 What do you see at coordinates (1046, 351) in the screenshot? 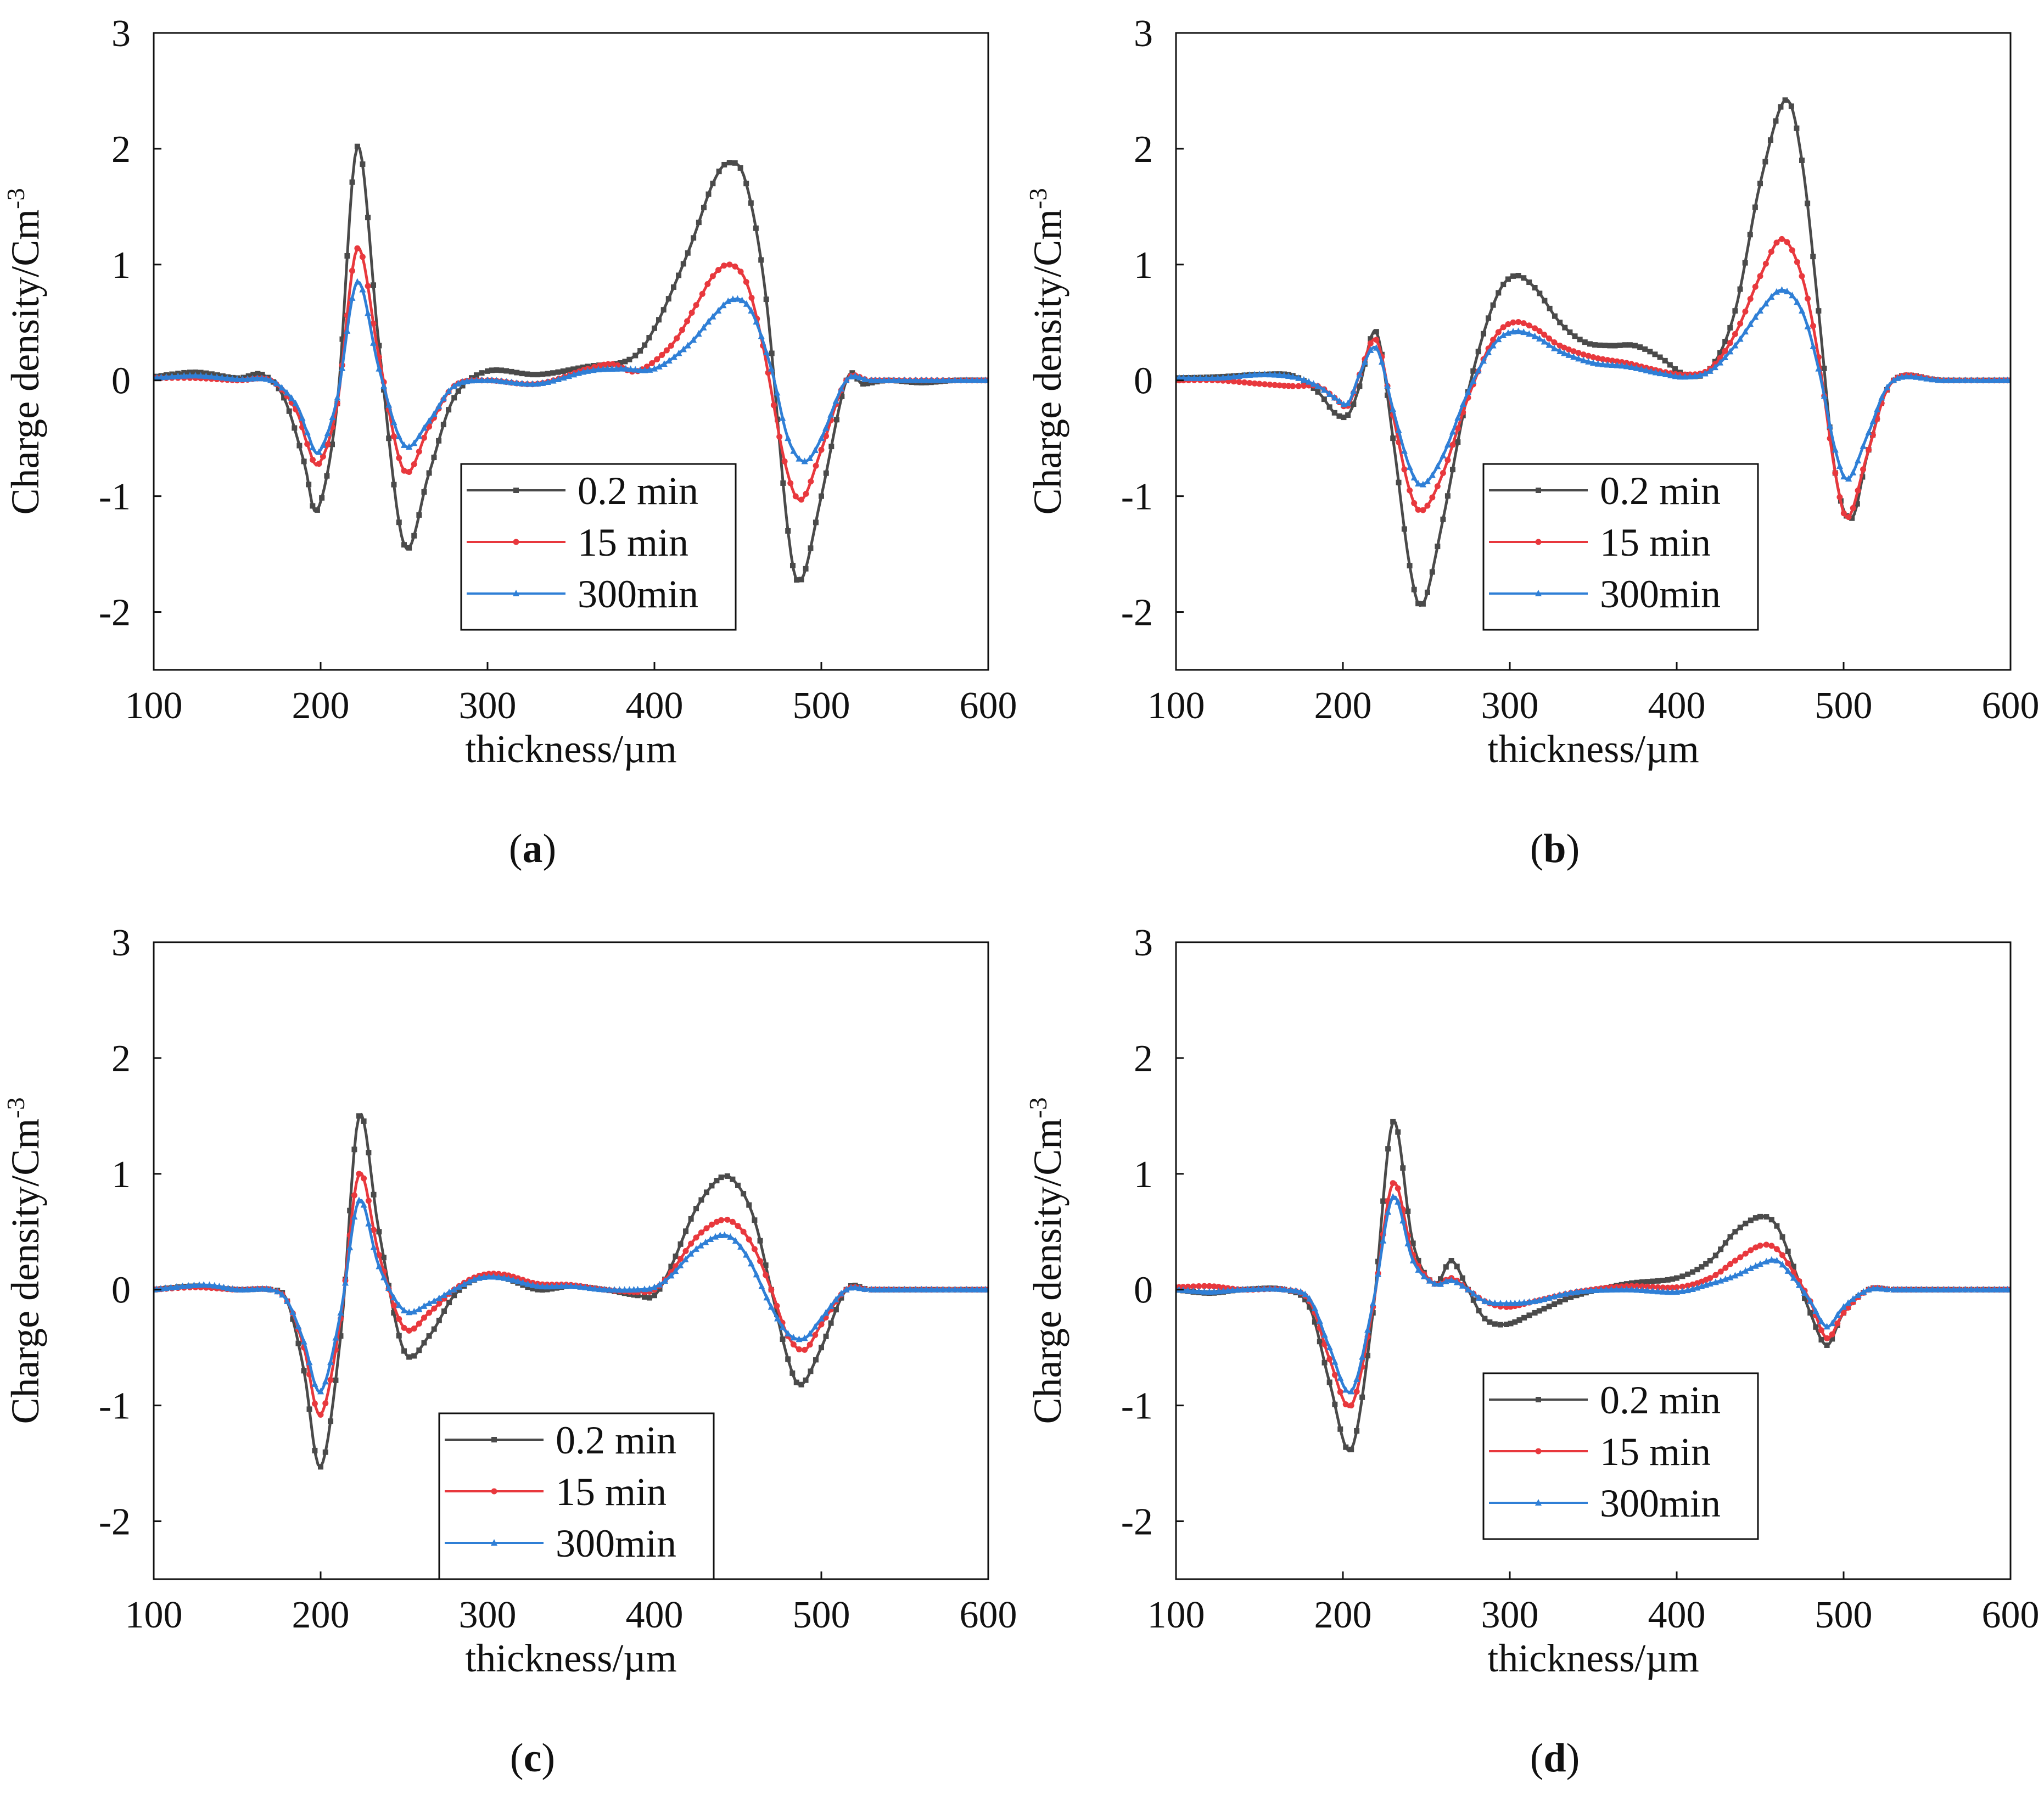
I see `y-axis-label: Charge density/Cm-3` at bounding box center [1046, 351].